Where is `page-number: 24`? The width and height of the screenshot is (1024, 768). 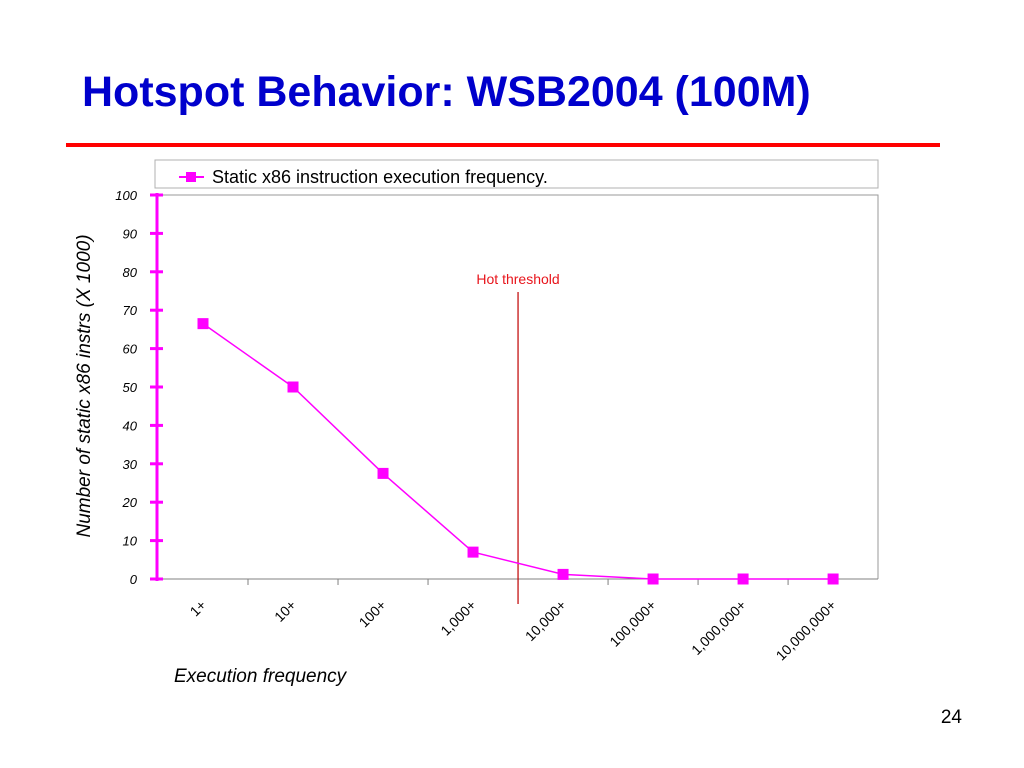 page-number: 24 is located at coordinates (951, 717).